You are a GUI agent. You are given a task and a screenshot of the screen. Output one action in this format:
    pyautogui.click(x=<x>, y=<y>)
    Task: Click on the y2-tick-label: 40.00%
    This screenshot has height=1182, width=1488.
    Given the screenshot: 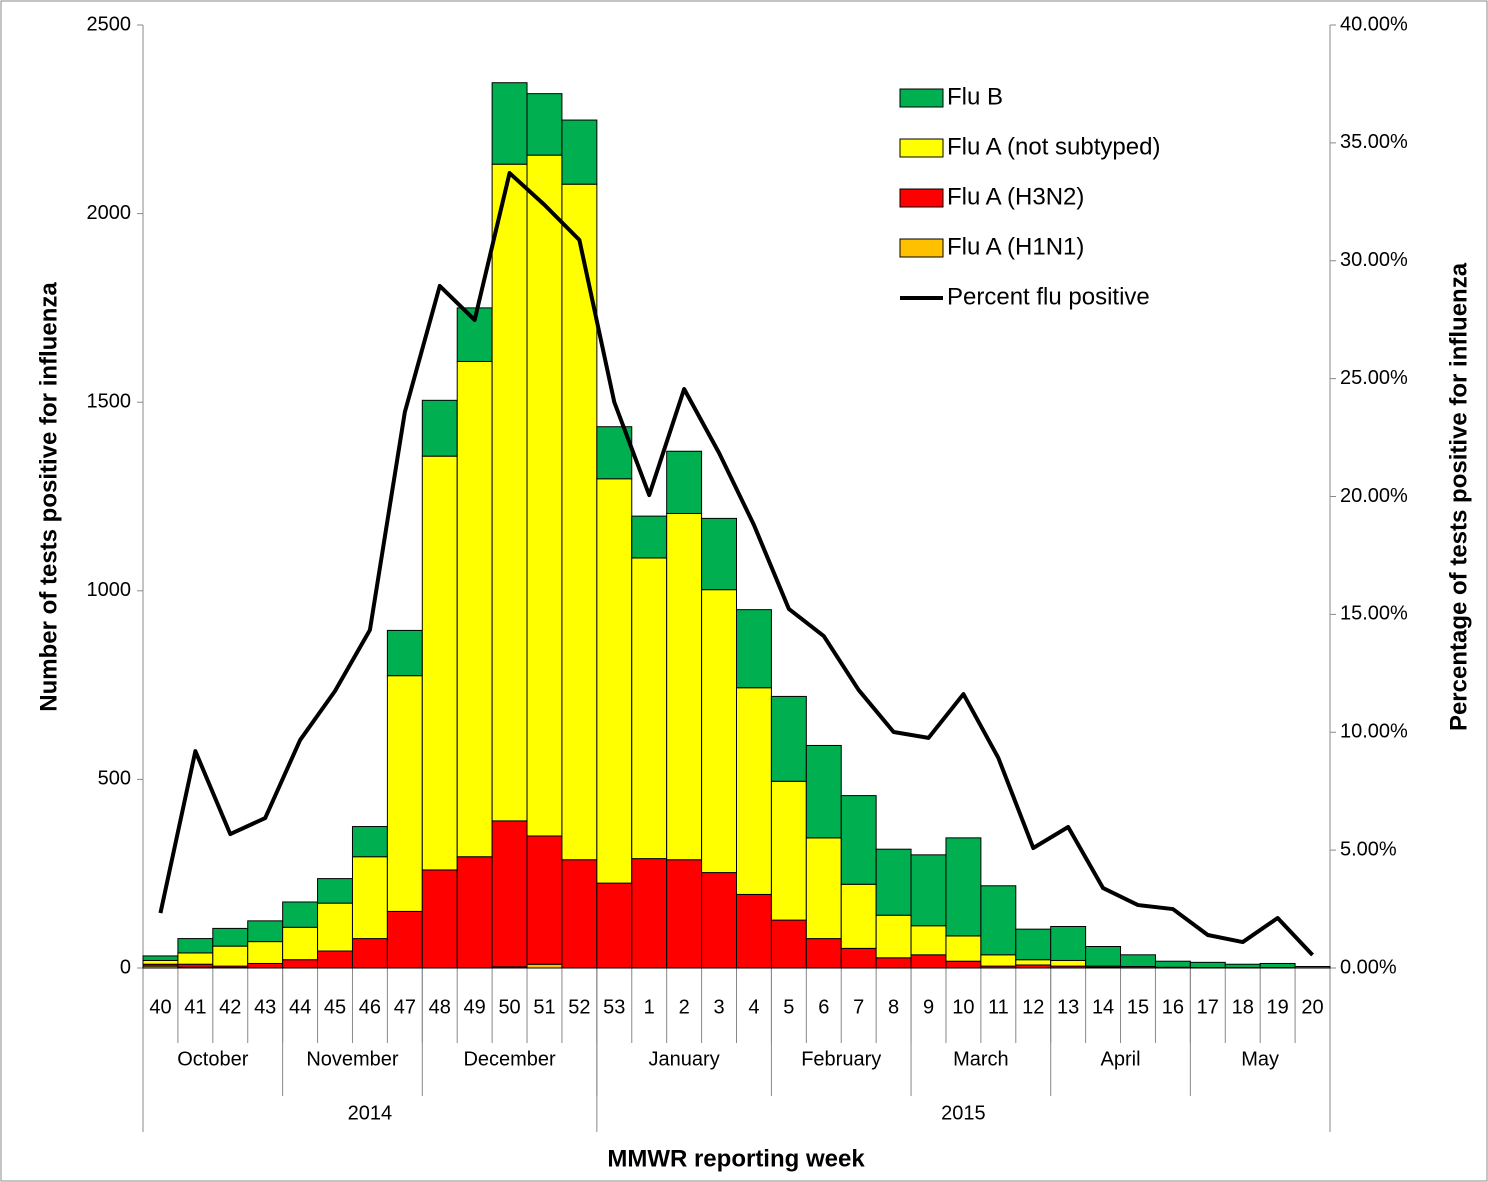 What is the action you would take?
    pyautogui.click(x=1374, y=24)
    